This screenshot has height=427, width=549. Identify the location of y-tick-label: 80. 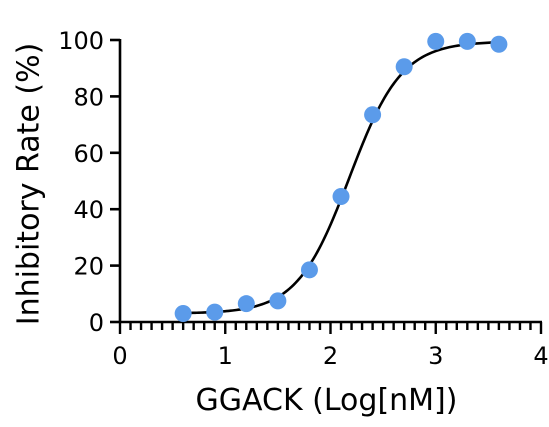
(88, 97).